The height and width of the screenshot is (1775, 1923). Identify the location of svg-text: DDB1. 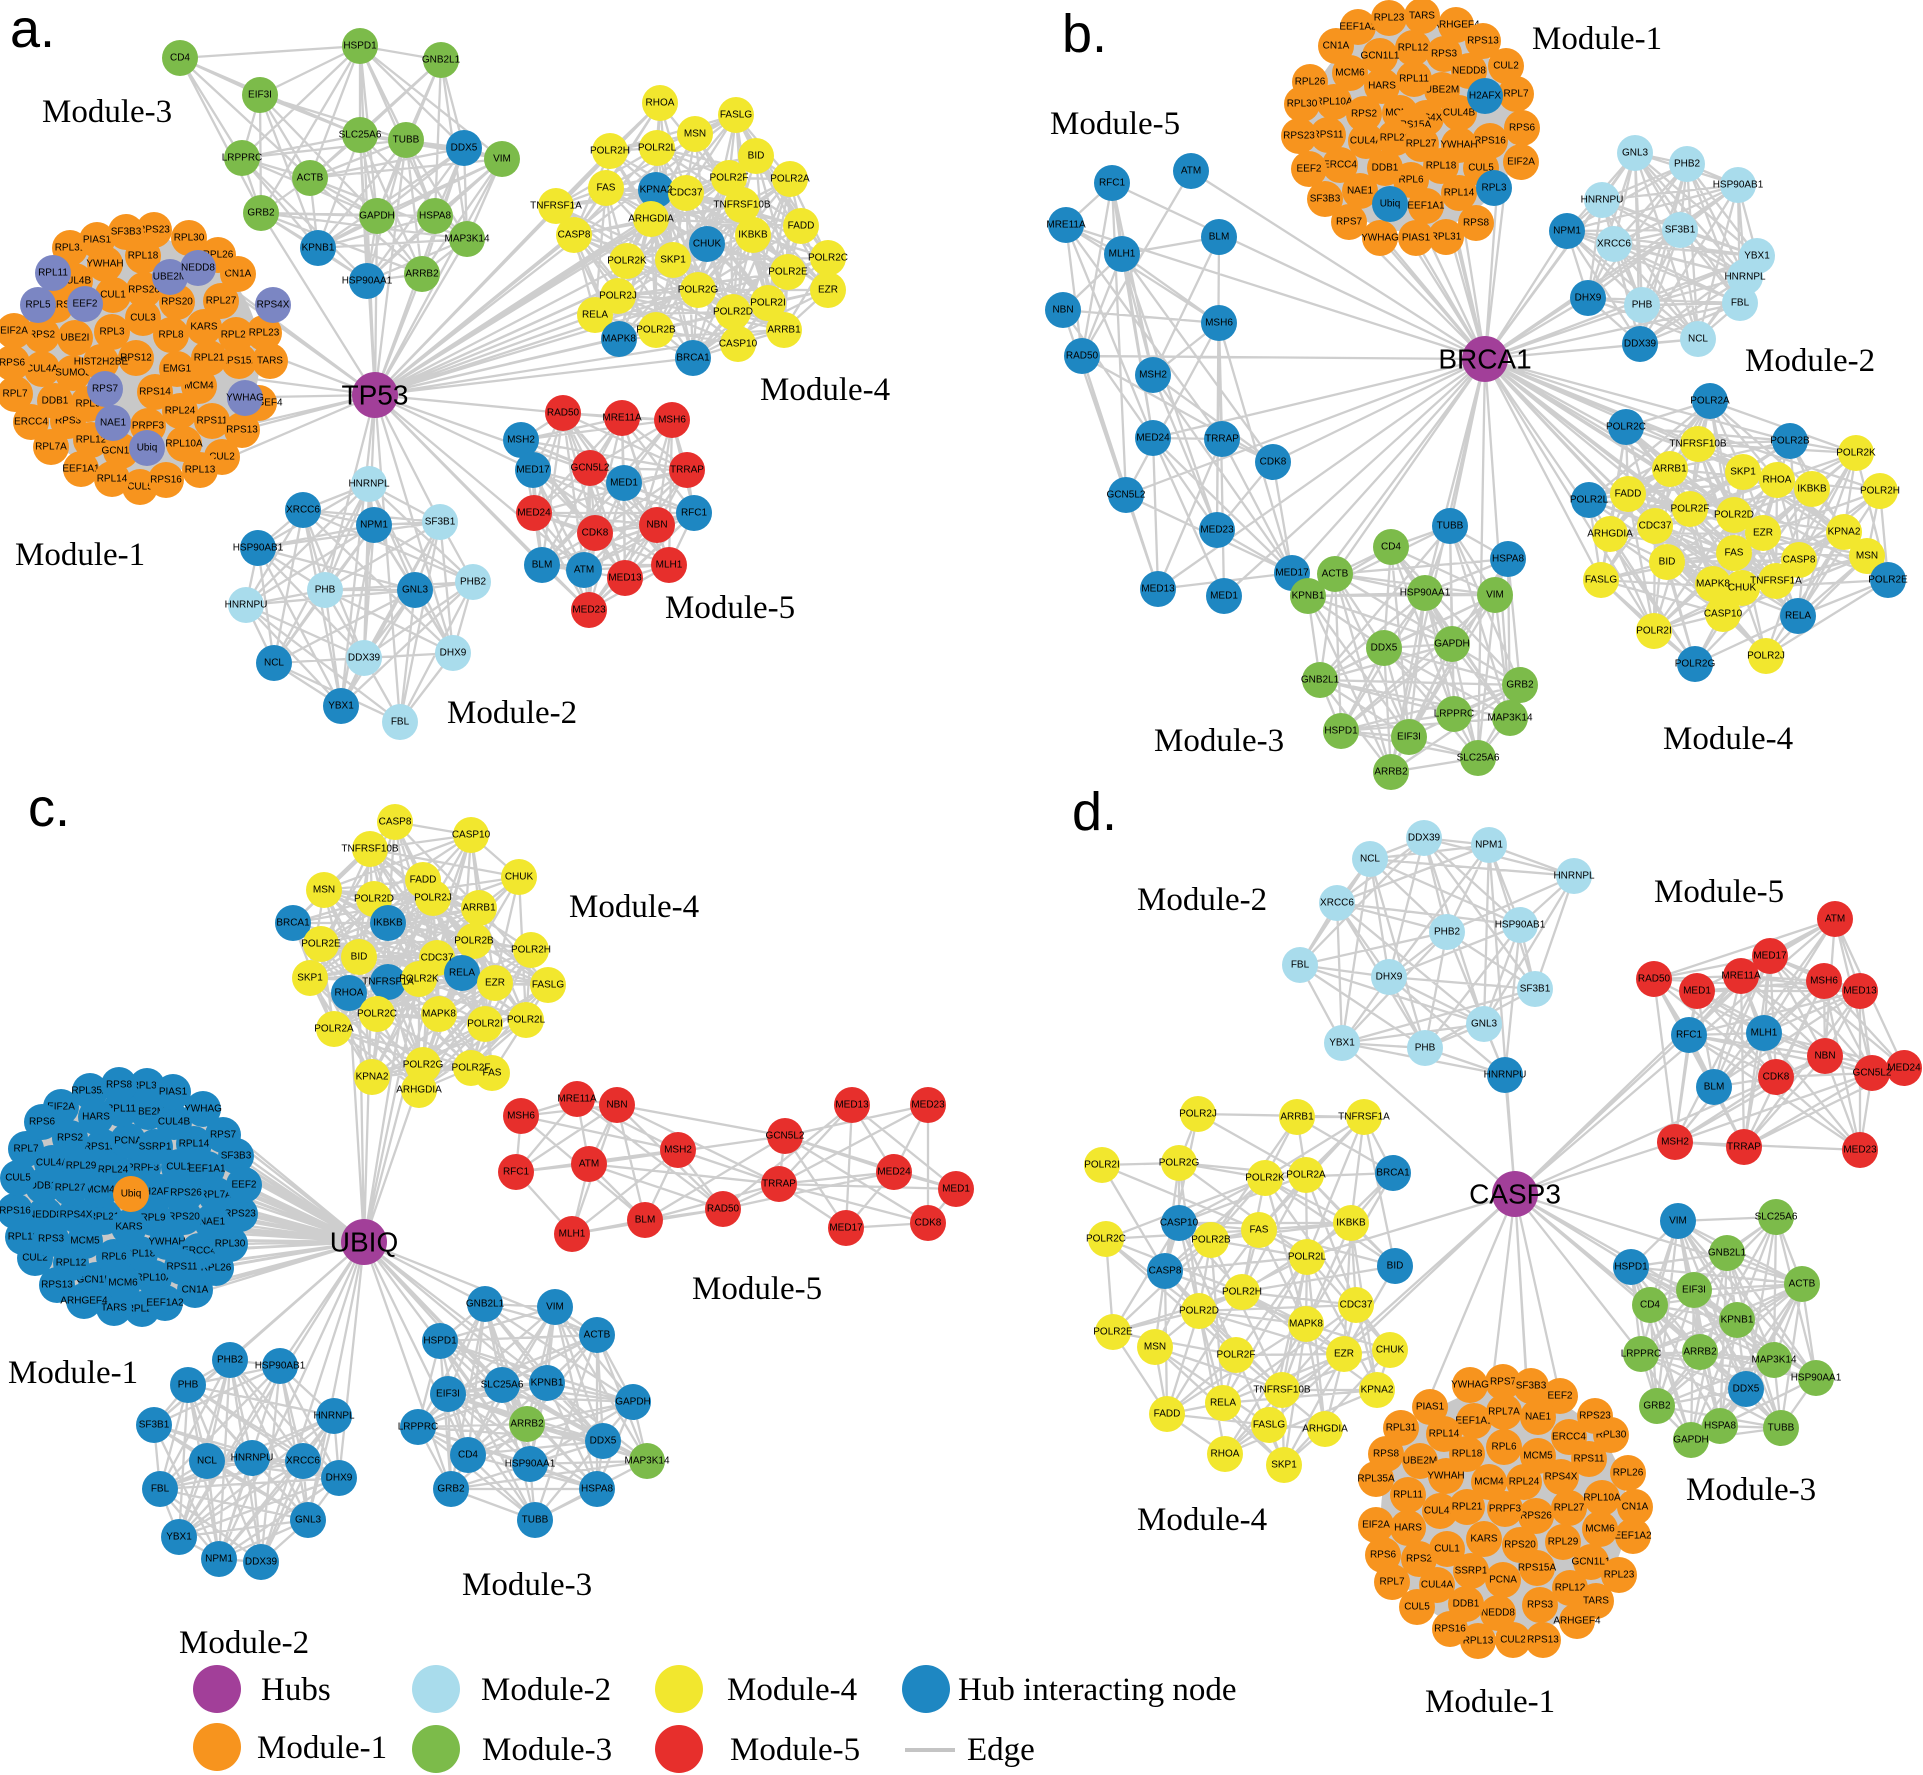
(55, 401).